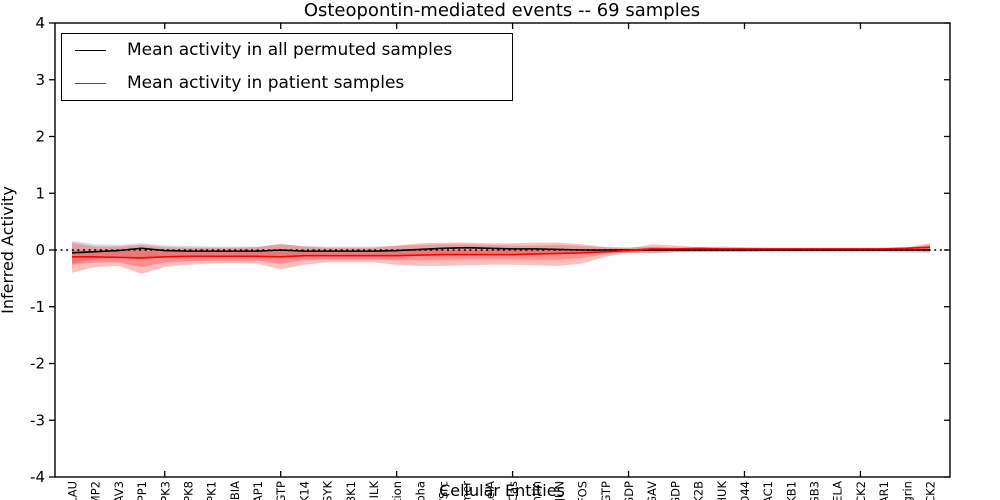  Describe the element at coordinates (212, 490) in the screenshot. I see `x-tick-label: MAPK1` at that location.